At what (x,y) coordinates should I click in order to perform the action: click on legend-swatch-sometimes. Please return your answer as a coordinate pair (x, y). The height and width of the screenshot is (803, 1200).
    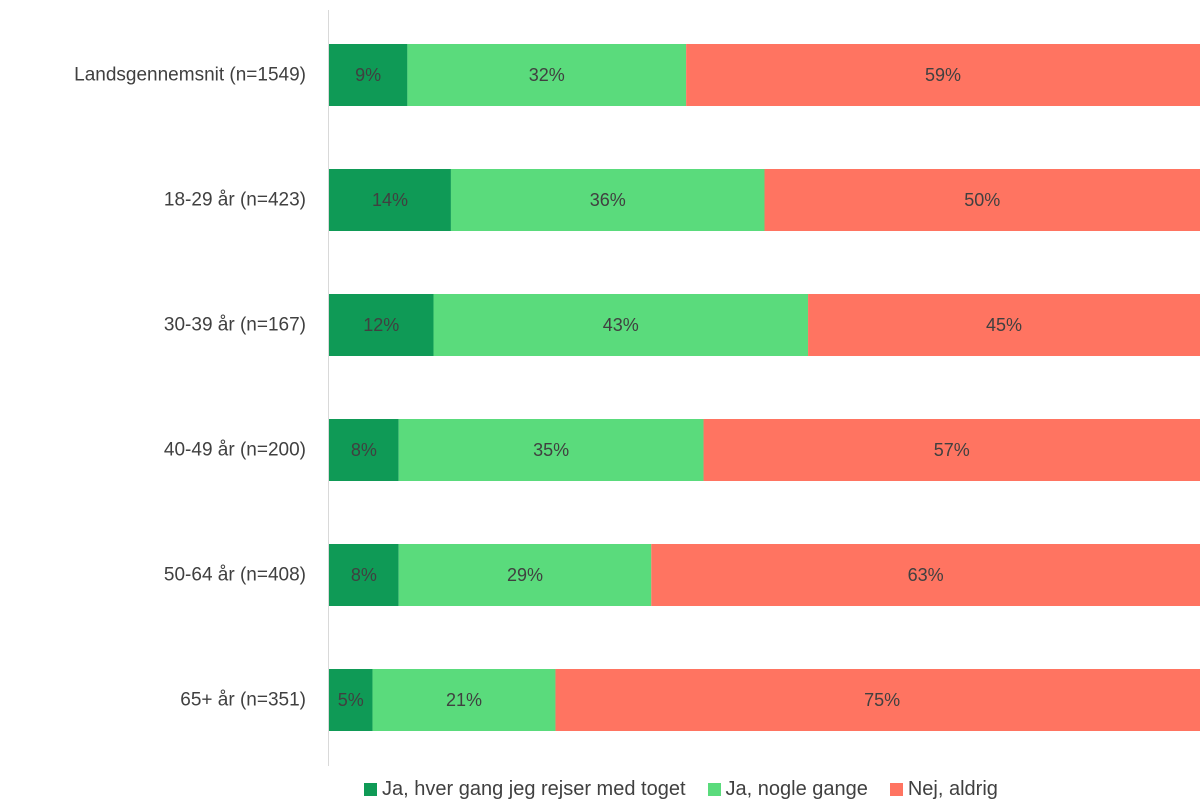
    Looking at the image, I should click on (714, 789).